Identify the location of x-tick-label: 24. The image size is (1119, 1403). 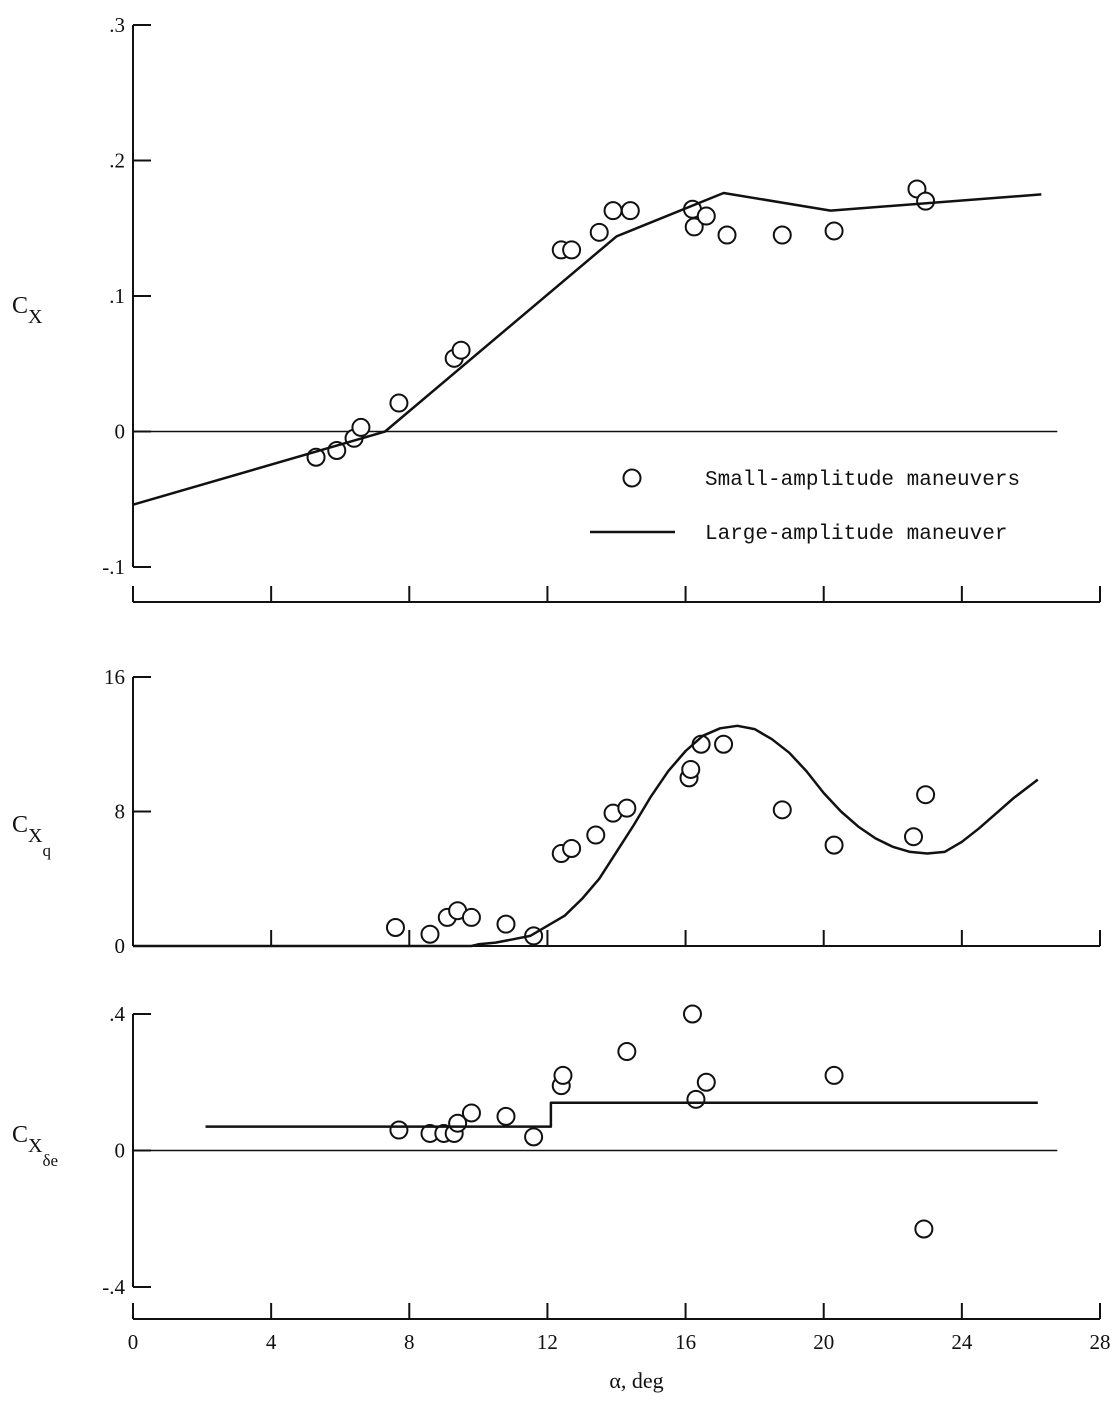
(962, 1342).